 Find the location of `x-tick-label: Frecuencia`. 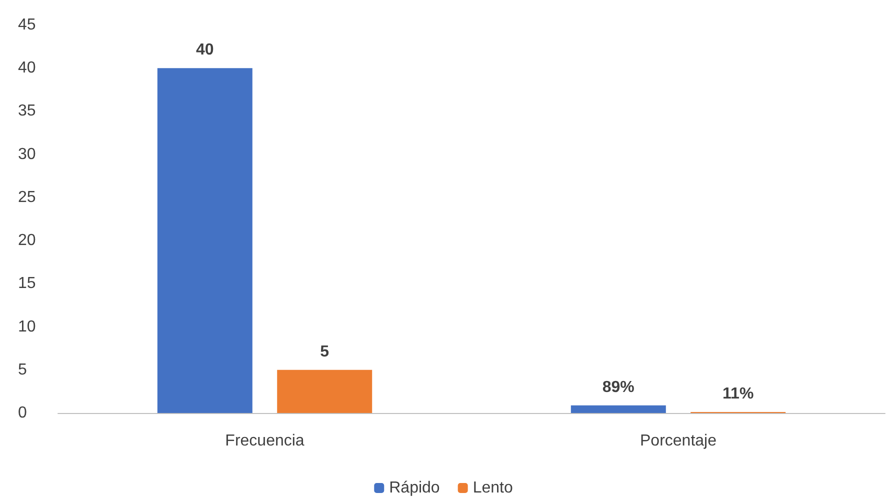

x-tick-label: Frecuencia is located at coordinates (264, 441).